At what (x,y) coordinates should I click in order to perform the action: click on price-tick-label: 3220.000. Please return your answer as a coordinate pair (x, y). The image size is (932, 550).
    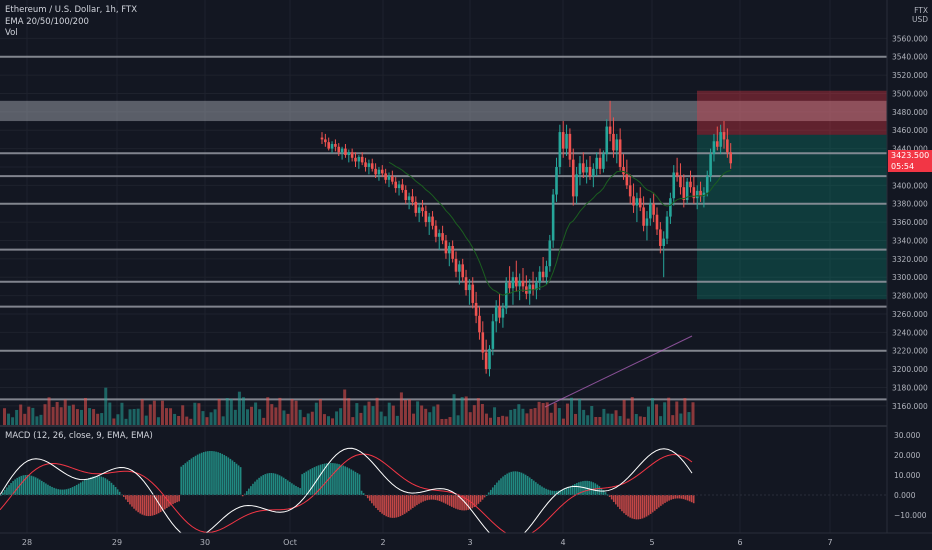
    Looking at the image, I should click on (910, 351).